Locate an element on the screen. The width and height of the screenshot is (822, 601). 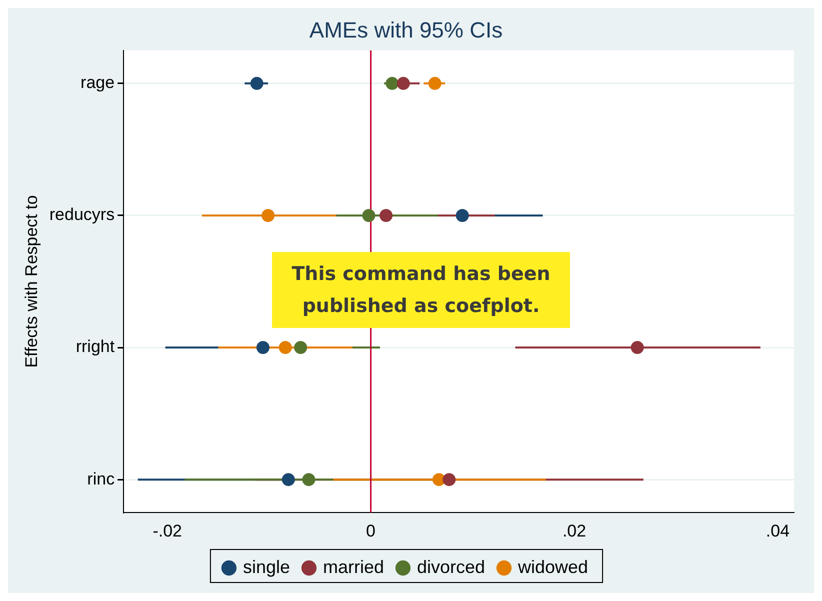
x-tick-label: -.02 is located at coordinates (167, 530).